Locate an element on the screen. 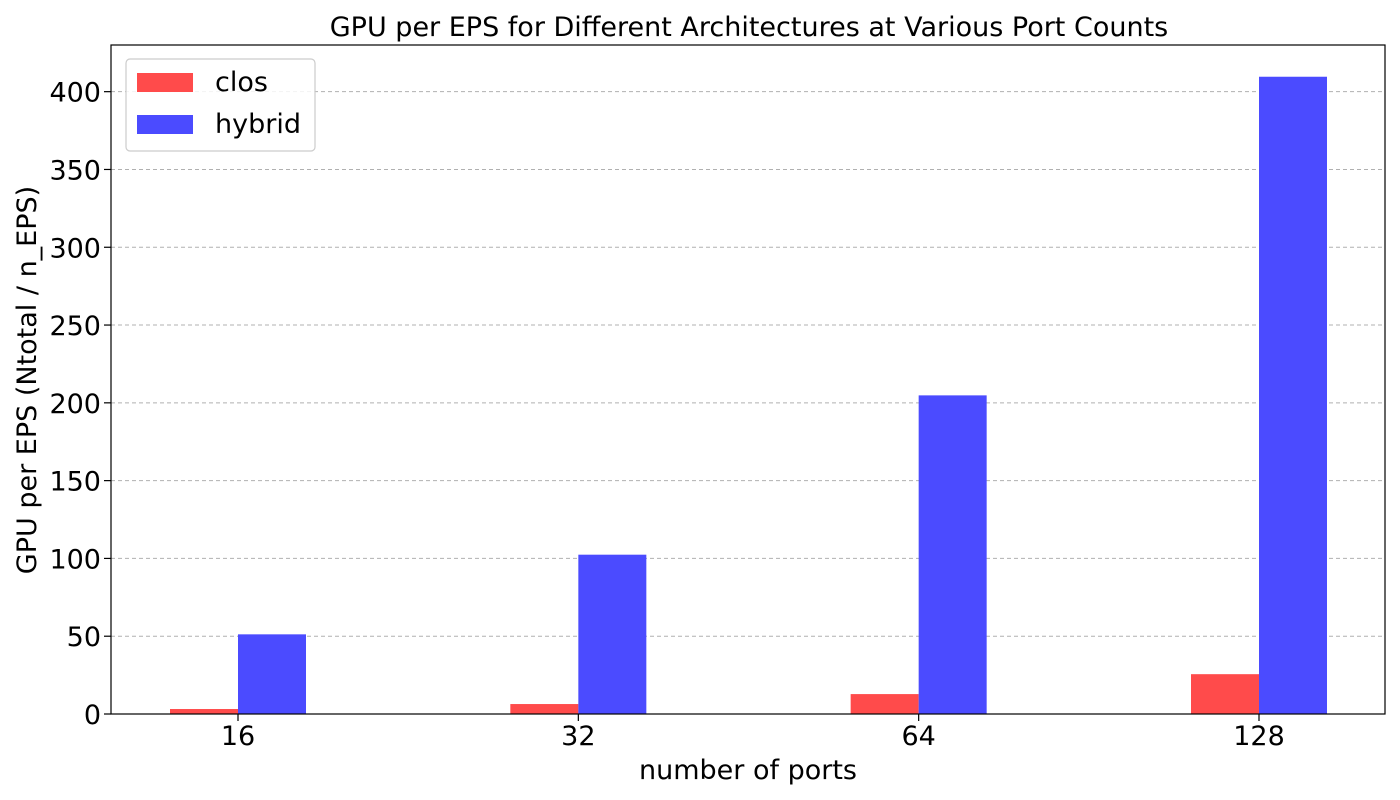  x-tick-label: 128 is located at coordinates (1259, 736).